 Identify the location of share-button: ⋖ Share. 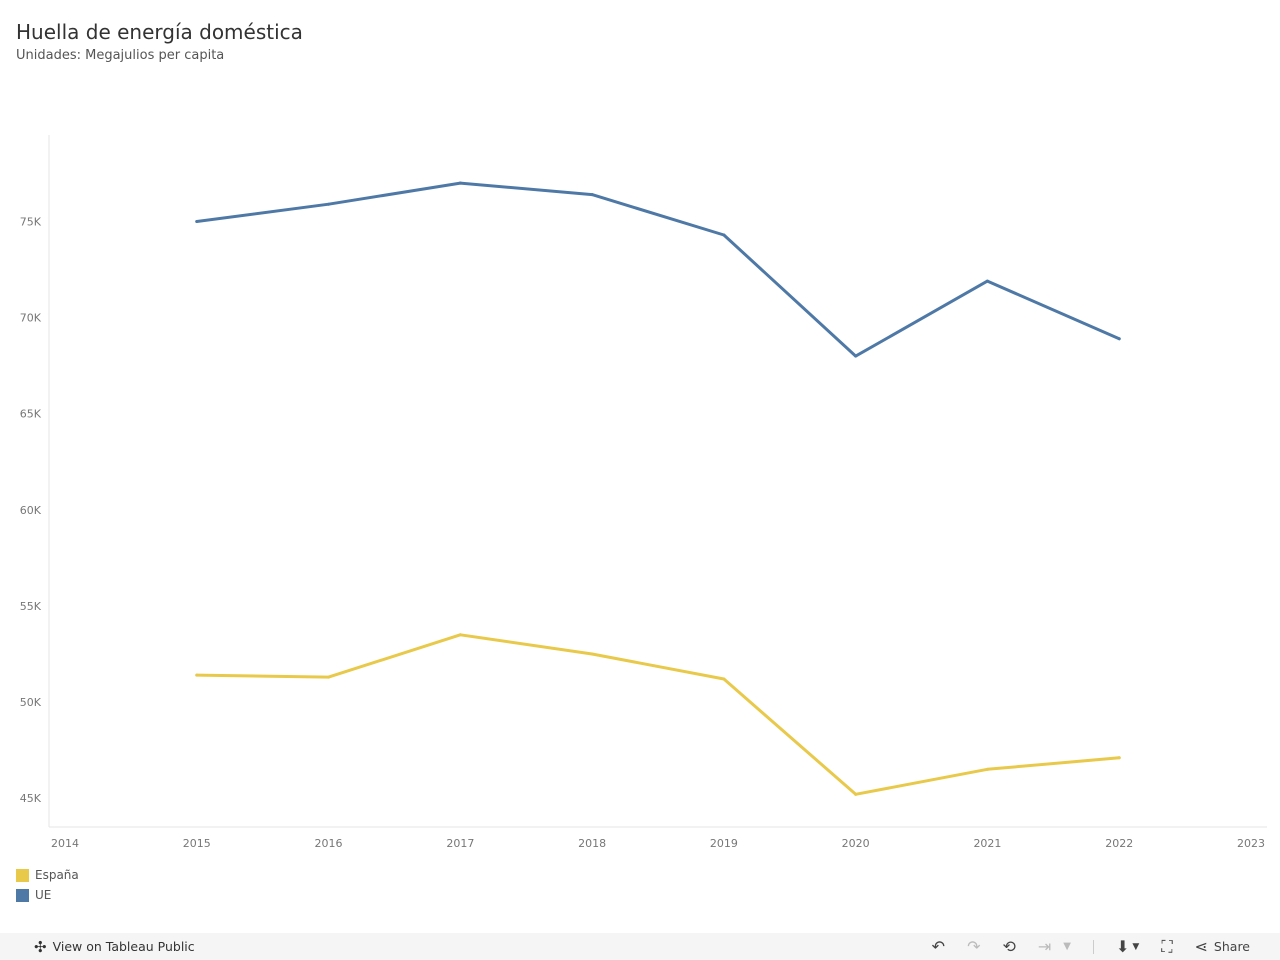
(1222, 946).